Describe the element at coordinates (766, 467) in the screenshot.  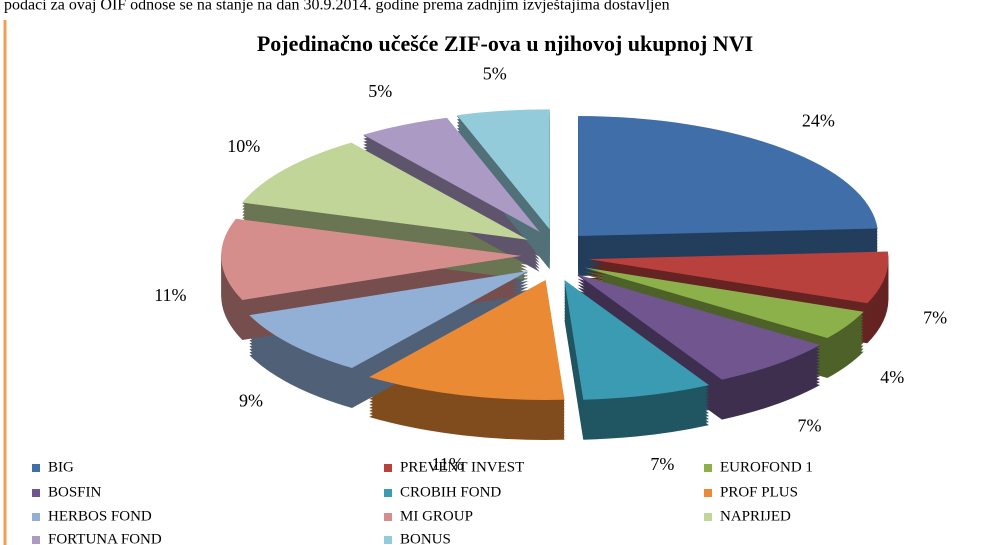
I see `legend-label: EUROFOND 1` at that location.